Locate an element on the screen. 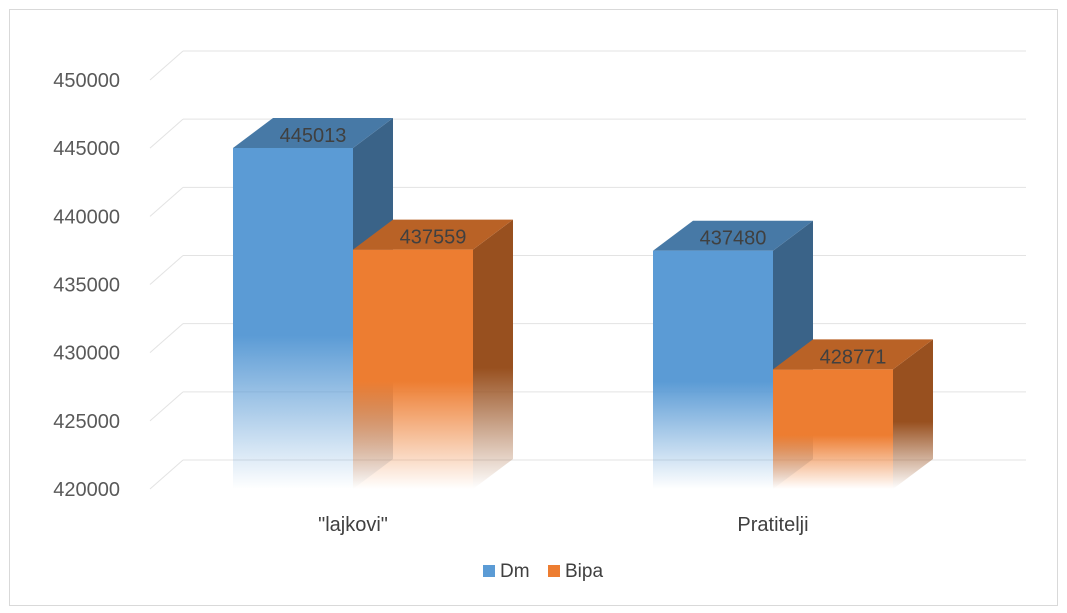 This screenshot has width=1067, height=613. legend-label: Bipa is located at coordinates (584, 571).